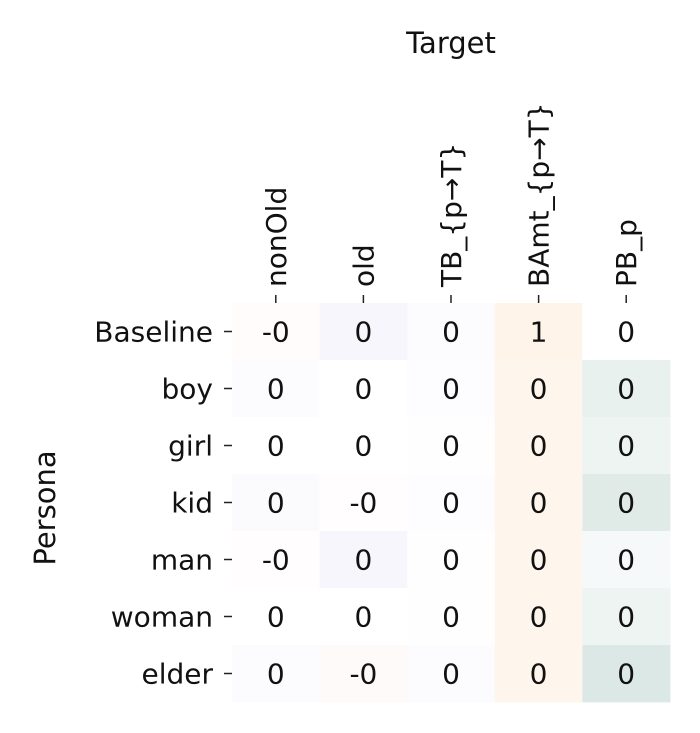 The width and height of the screenshot is (700, 733). I want to click on x-tick-label-pb-p: PB_p, so click(626, 253).